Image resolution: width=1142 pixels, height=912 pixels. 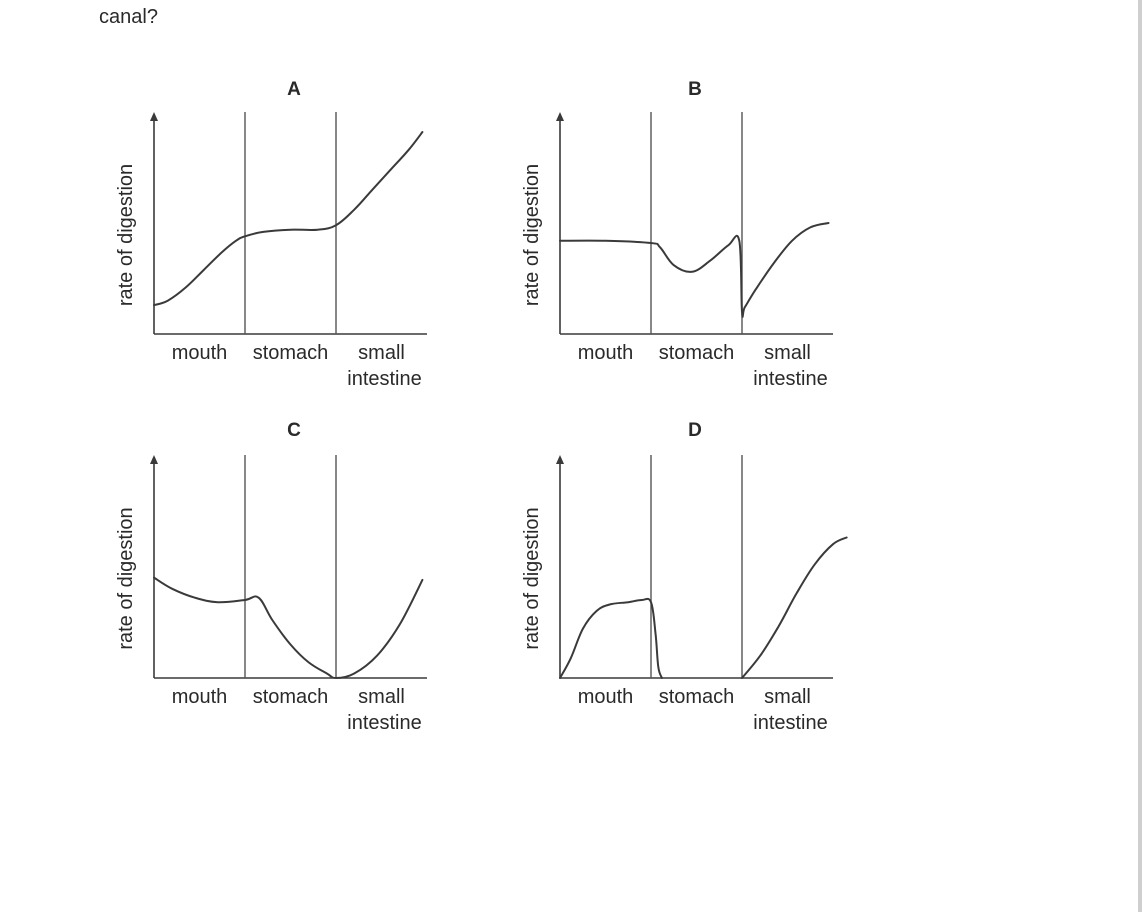 What do you see at coordinates (154, 116) in the screenshot?
I see `graph-a-y-arrow` at bounding box center [154, 116].